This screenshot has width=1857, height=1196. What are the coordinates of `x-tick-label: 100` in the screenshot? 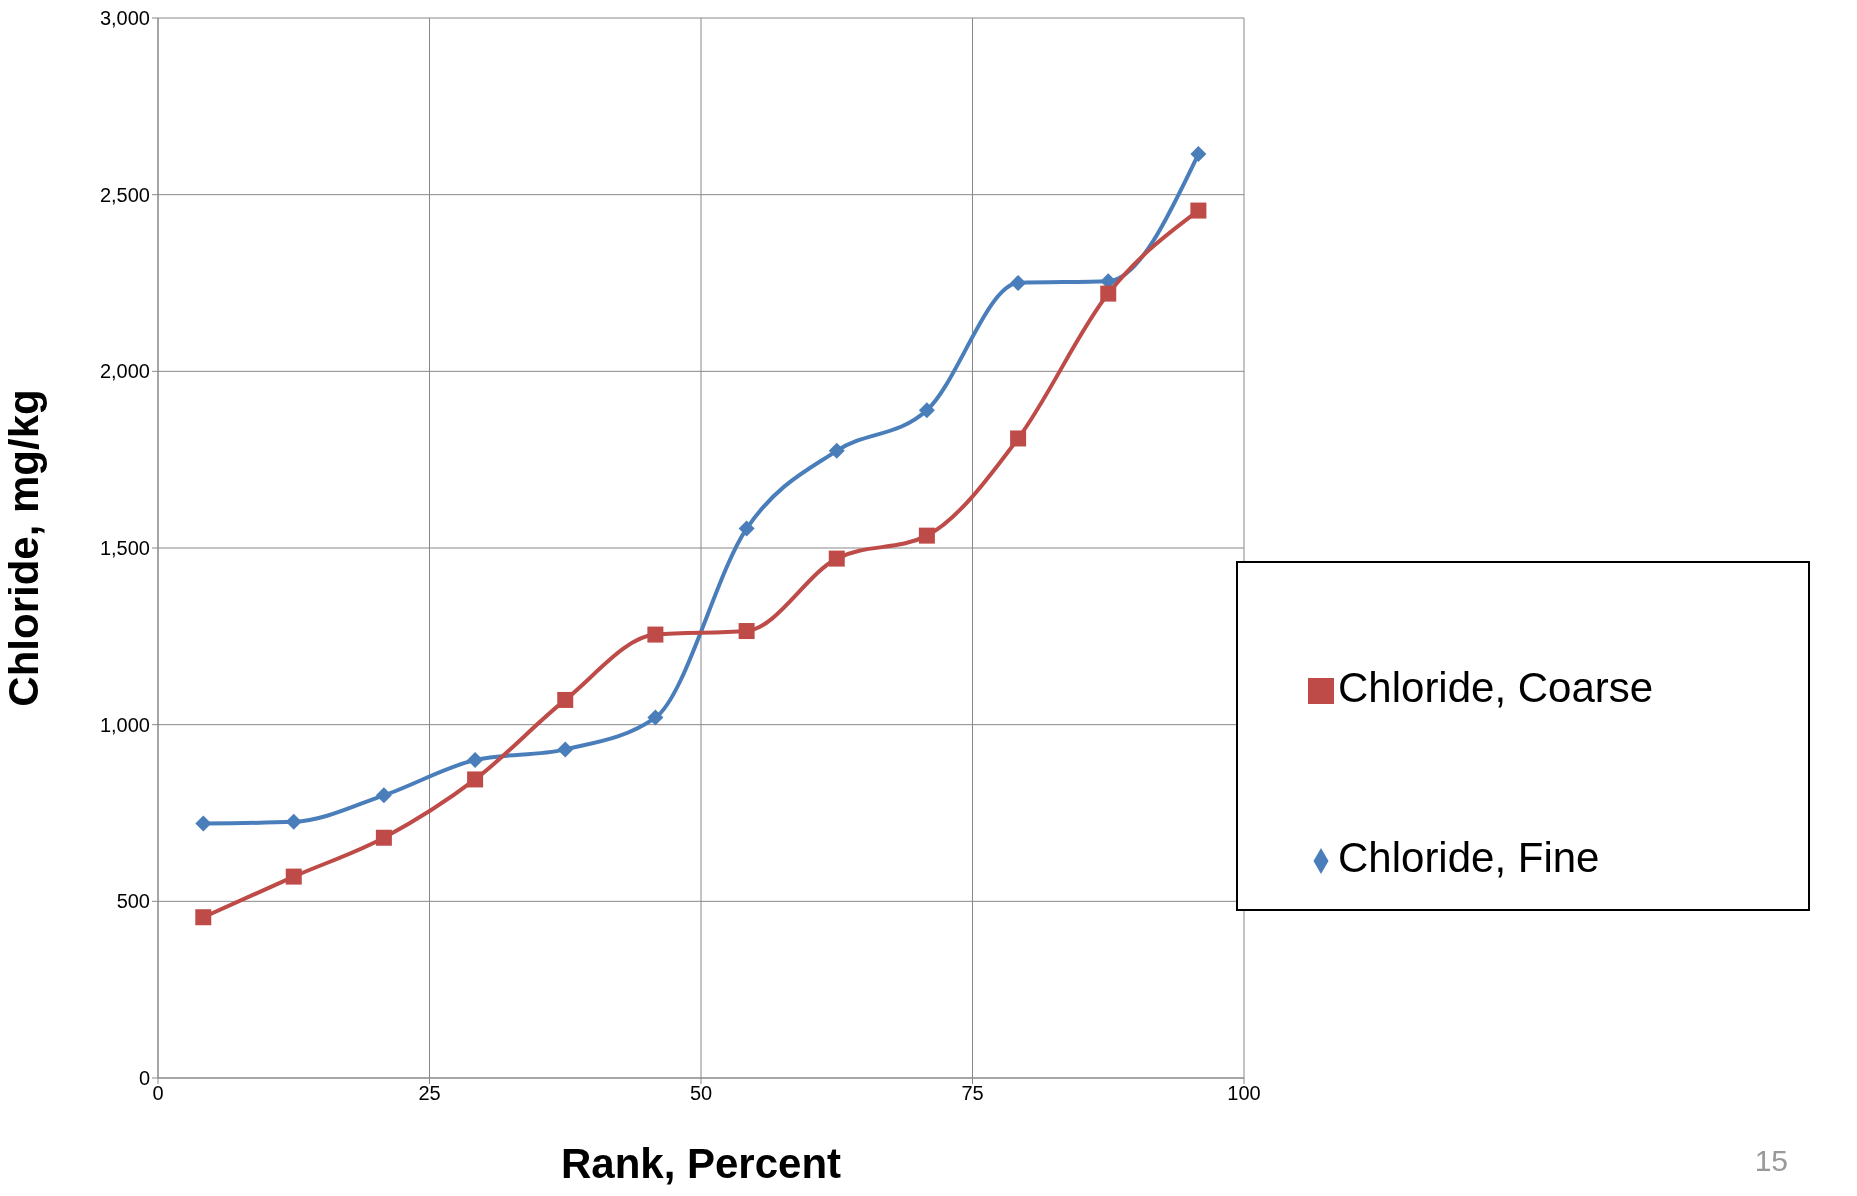 It's located at (1244, 1093).